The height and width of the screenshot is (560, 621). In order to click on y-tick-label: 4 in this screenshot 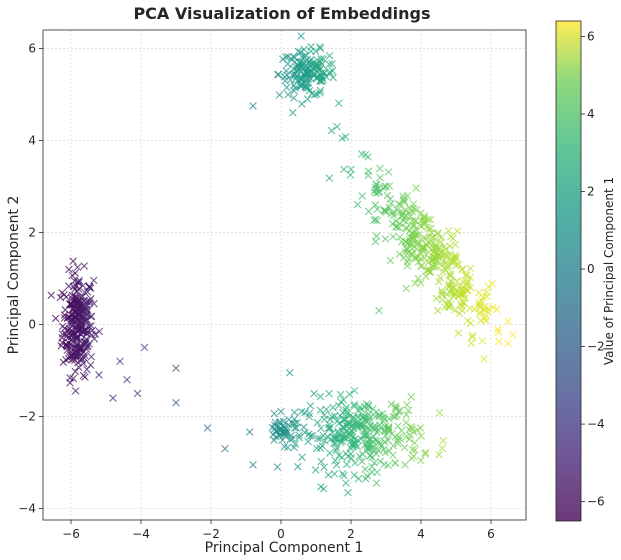, I will do `click(32, 140)`.